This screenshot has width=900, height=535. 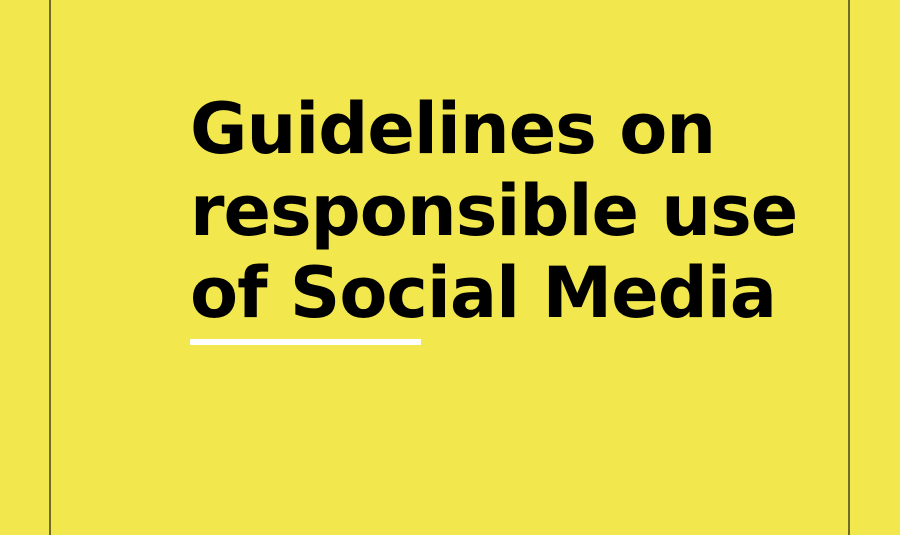 I want to click on title-line-3: of Social Media, so click(x=483, y=293).